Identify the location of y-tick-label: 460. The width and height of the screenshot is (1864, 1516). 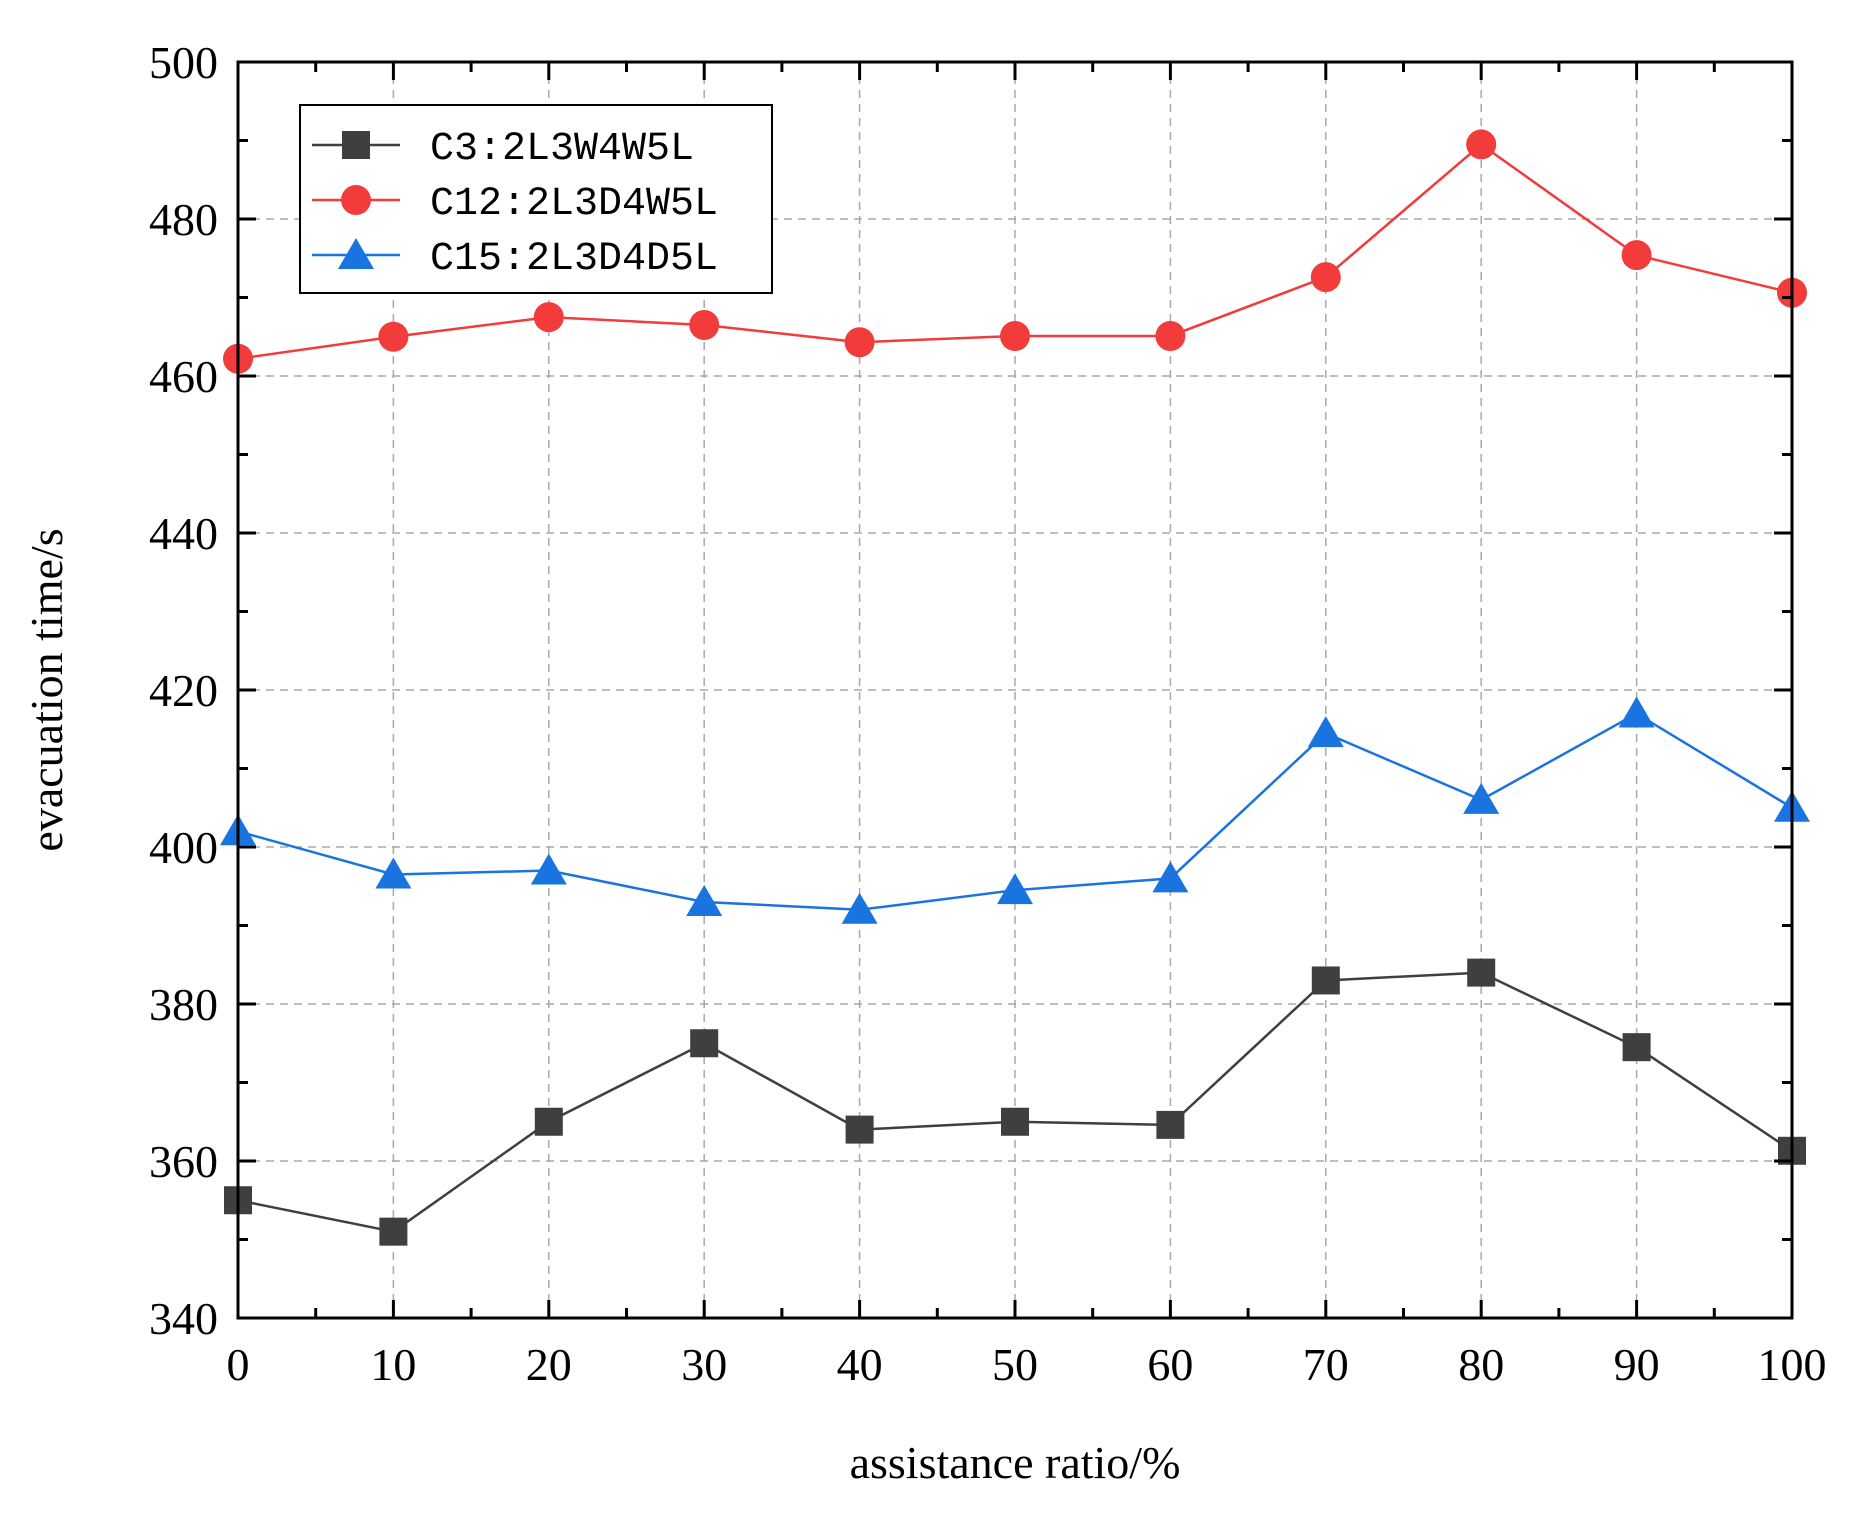
(183, 376).